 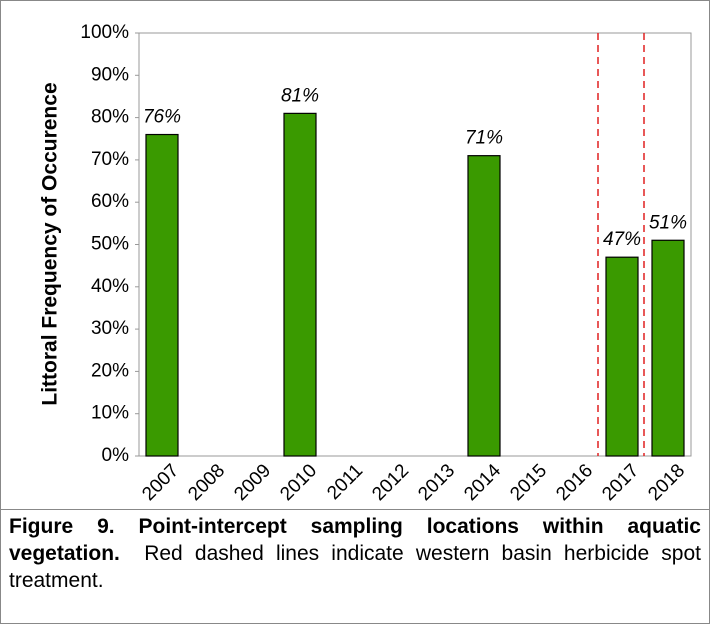 I want to click on x-tick-label: 2008, so click(x=206, y=482).